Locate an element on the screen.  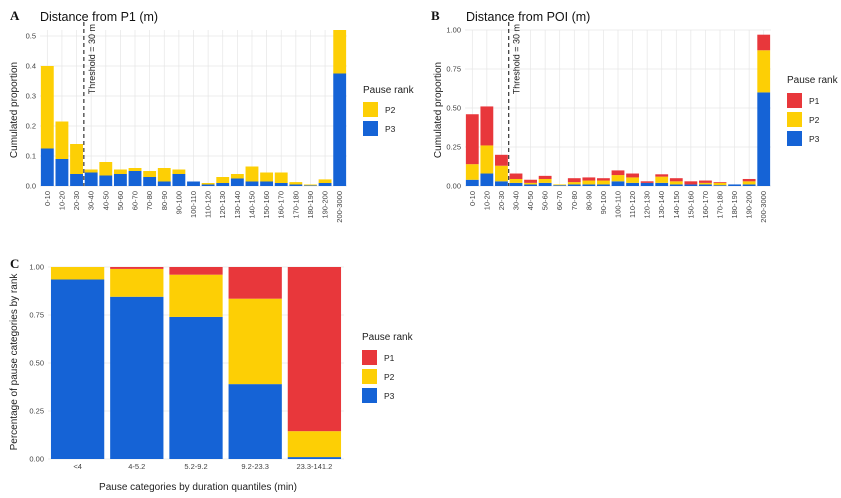
panel-b-xtick: 90-100 is located at coordinates (603, 202).